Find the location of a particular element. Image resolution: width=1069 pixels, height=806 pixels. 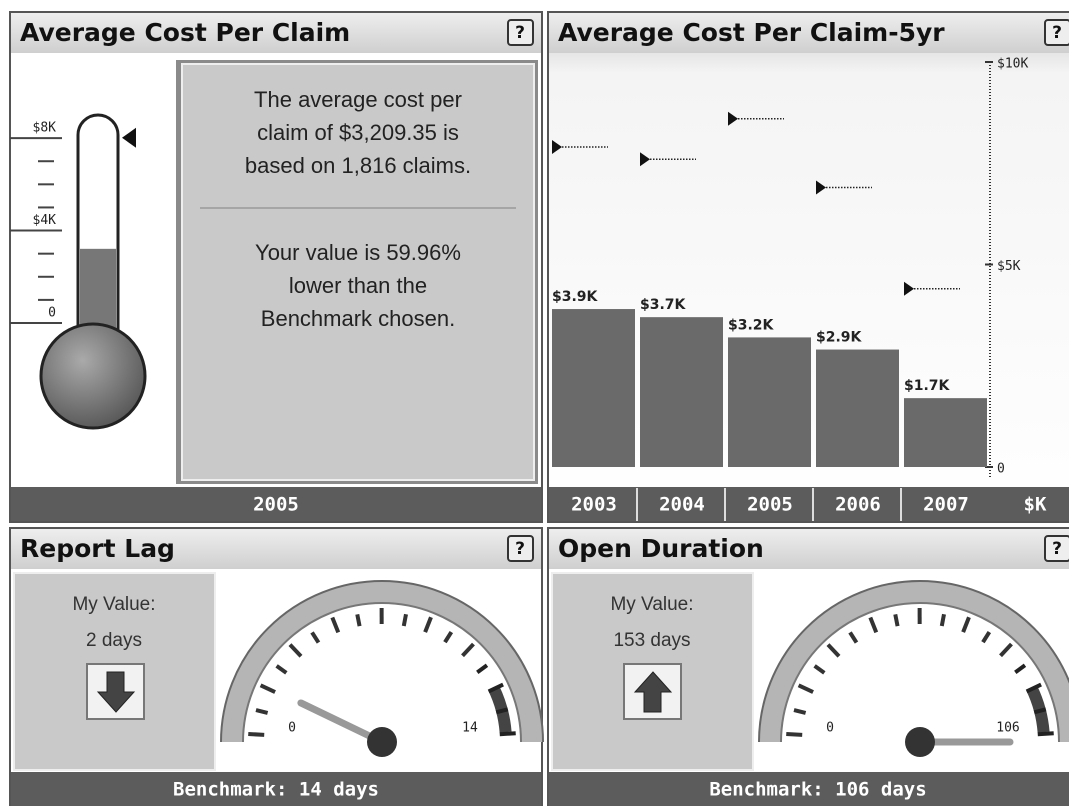

panel-title: Average Cost Per Claim is located at coordinates (185, 32).